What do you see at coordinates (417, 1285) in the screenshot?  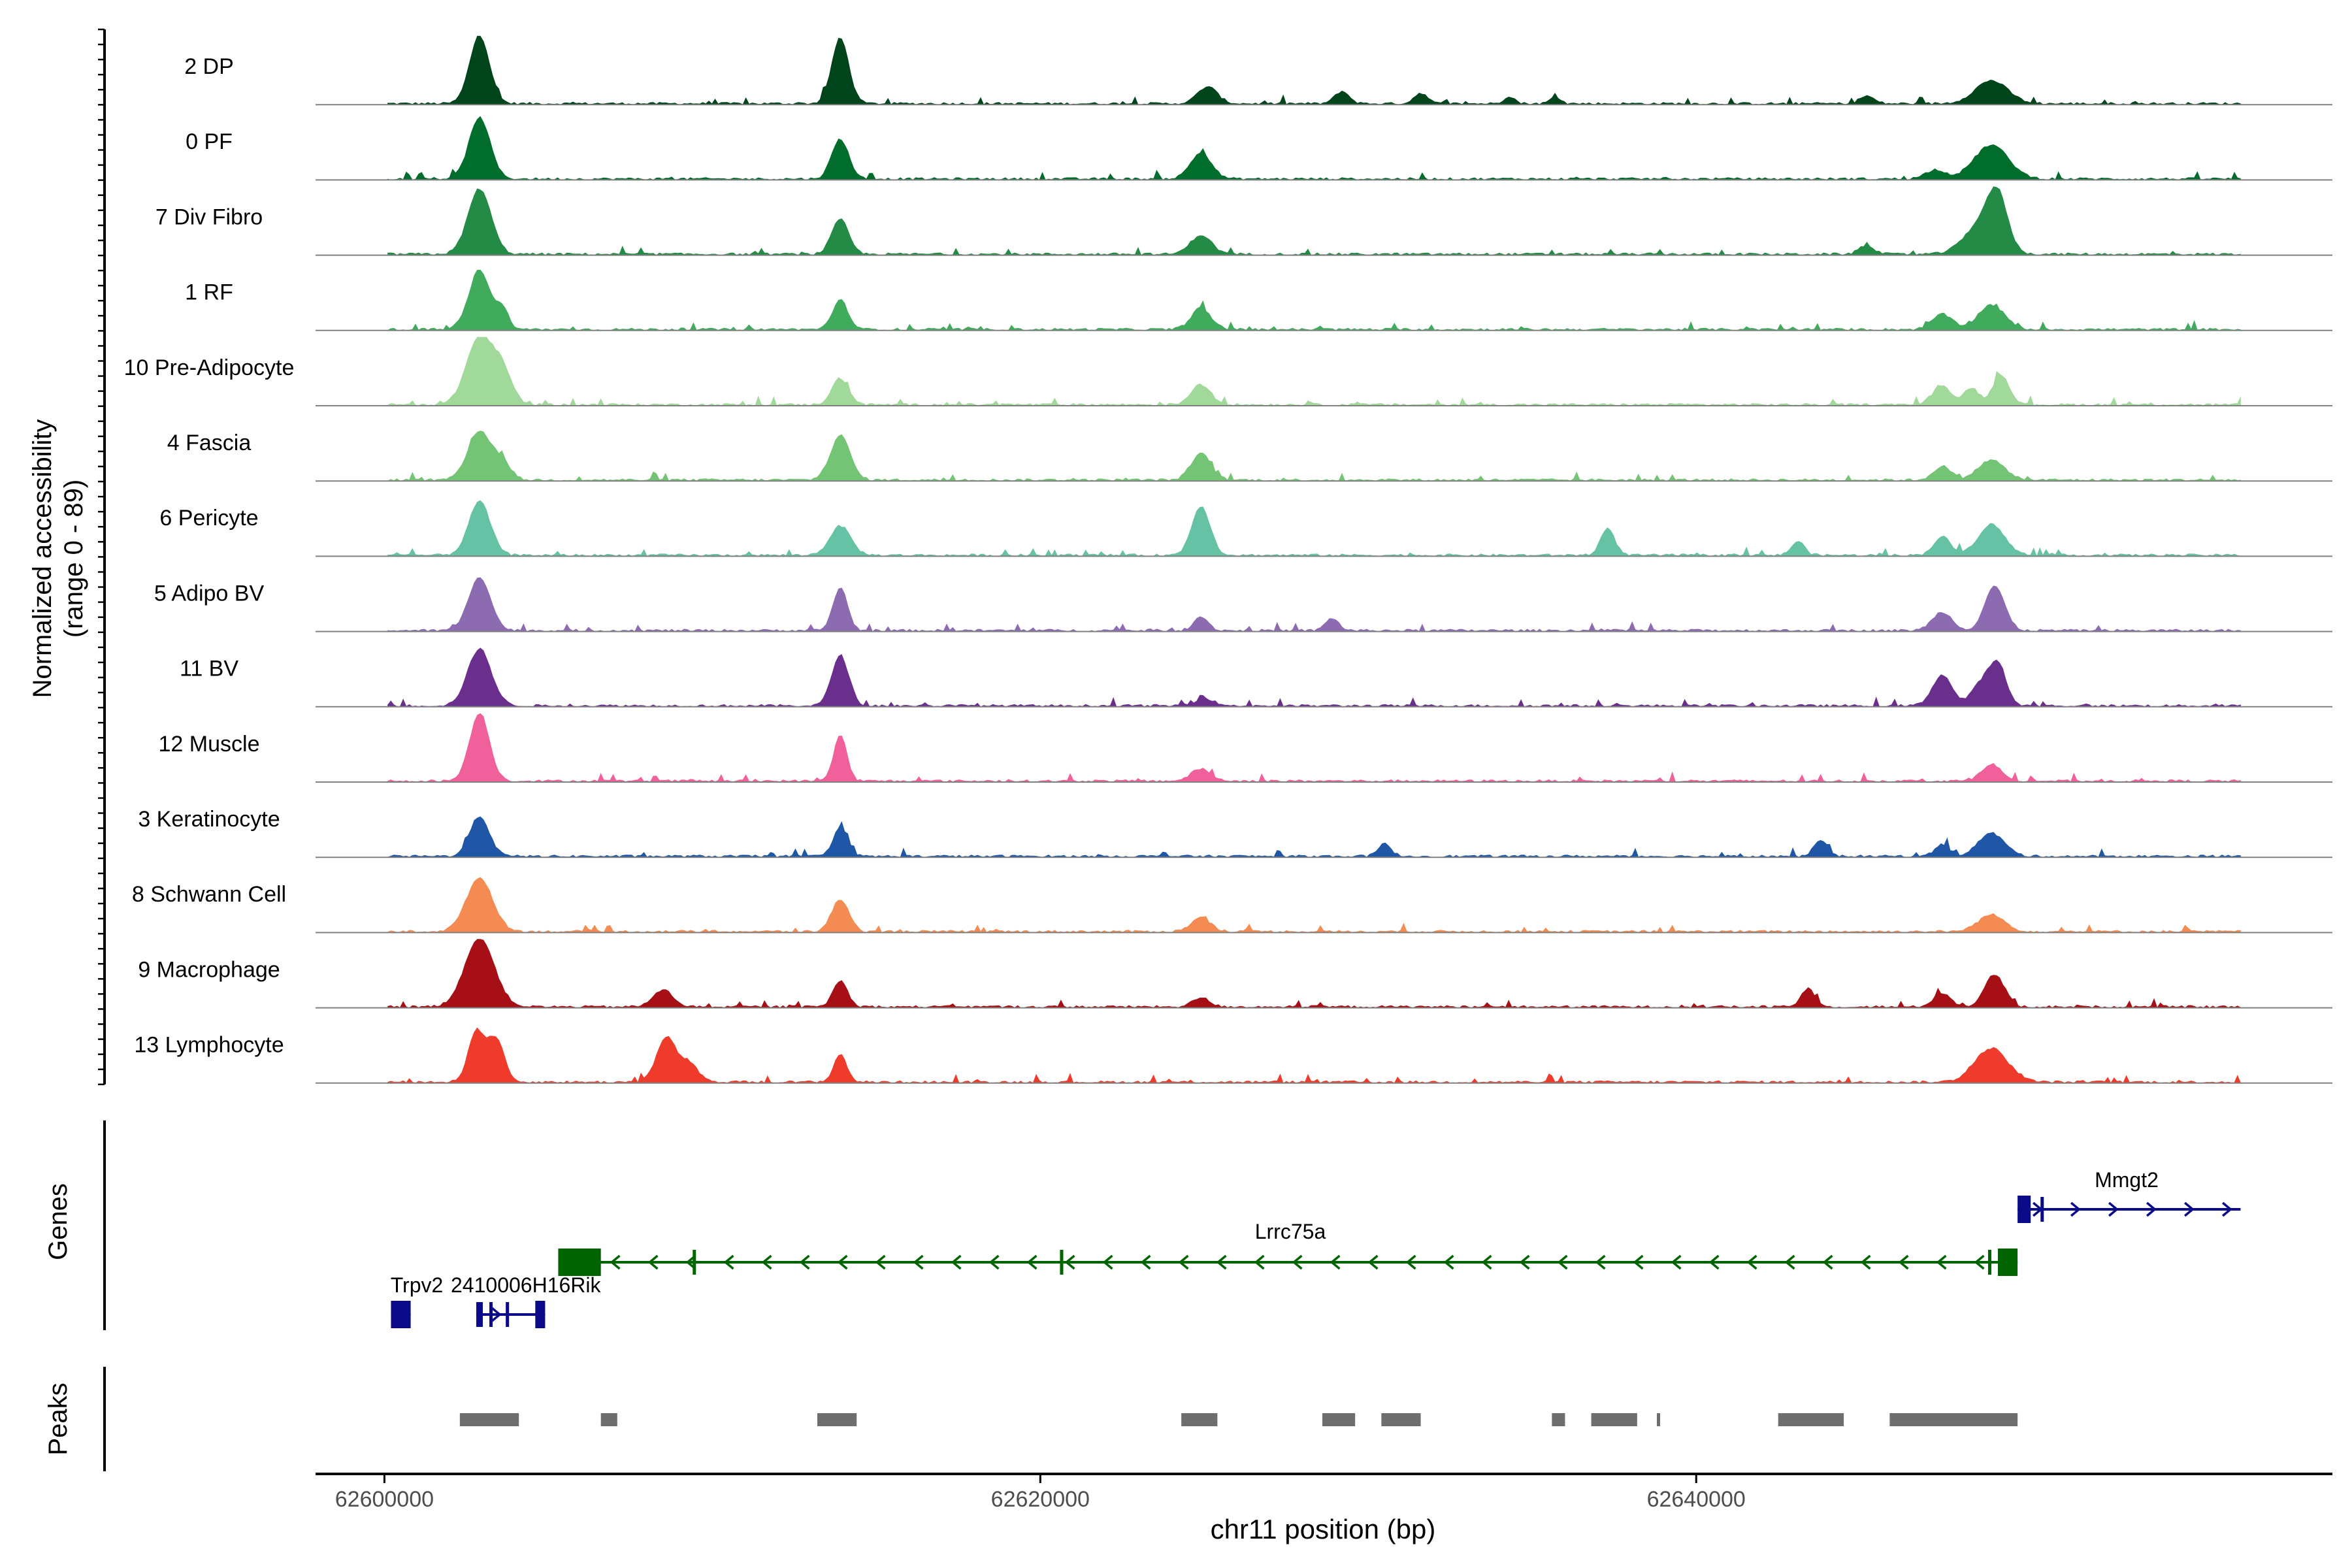 I see `gene-label: Trpv2` at bounding box center [417, 1285].